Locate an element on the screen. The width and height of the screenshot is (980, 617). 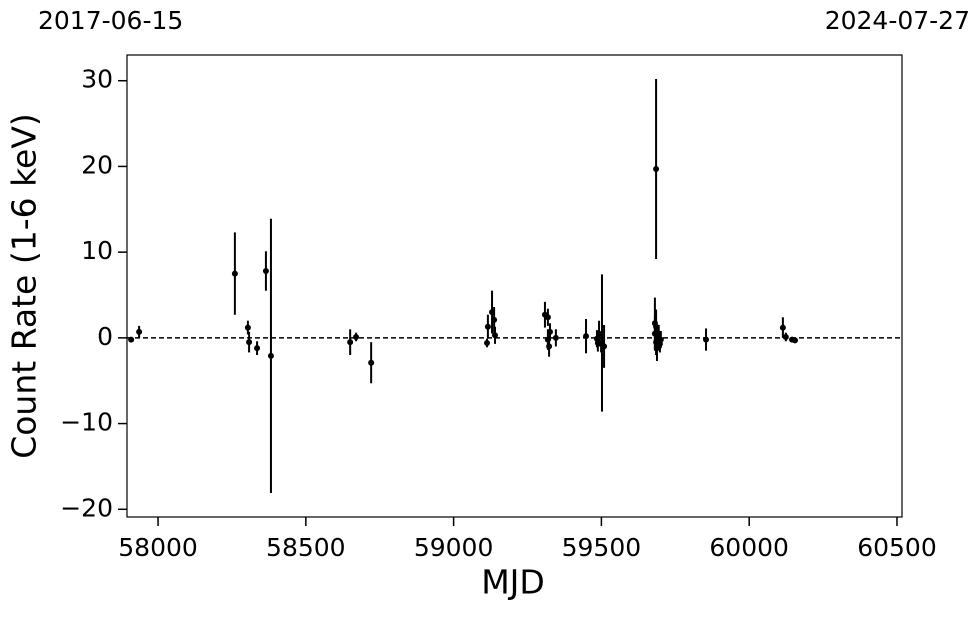
x-tick-label: 60000 is located at coordinates (749, 547).